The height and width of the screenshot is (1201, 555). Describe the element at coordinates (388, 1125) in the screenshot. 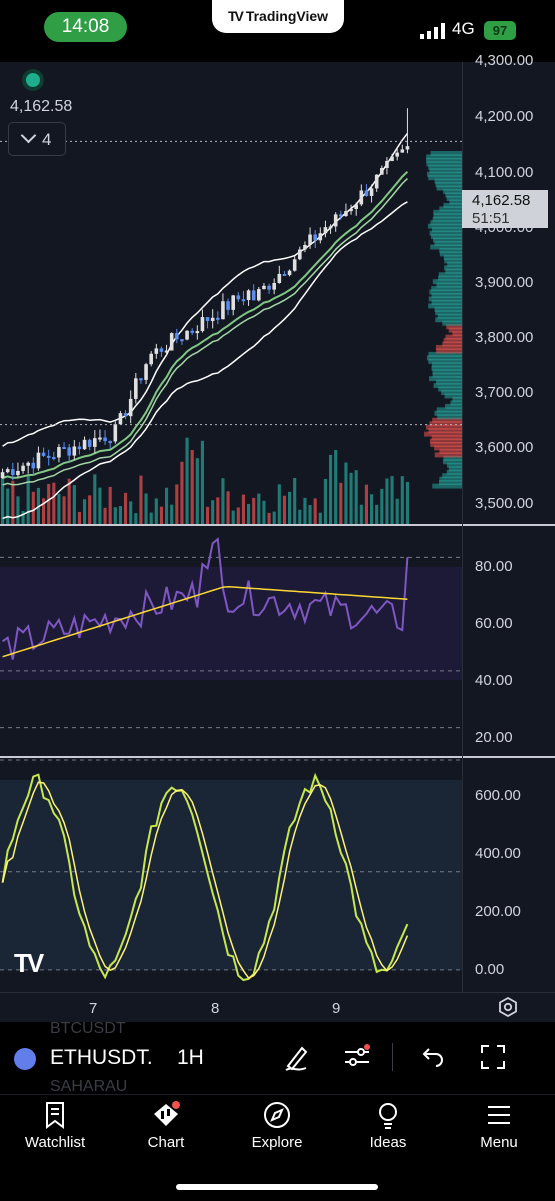

I see `nav-ideas: Ideas` at that location.